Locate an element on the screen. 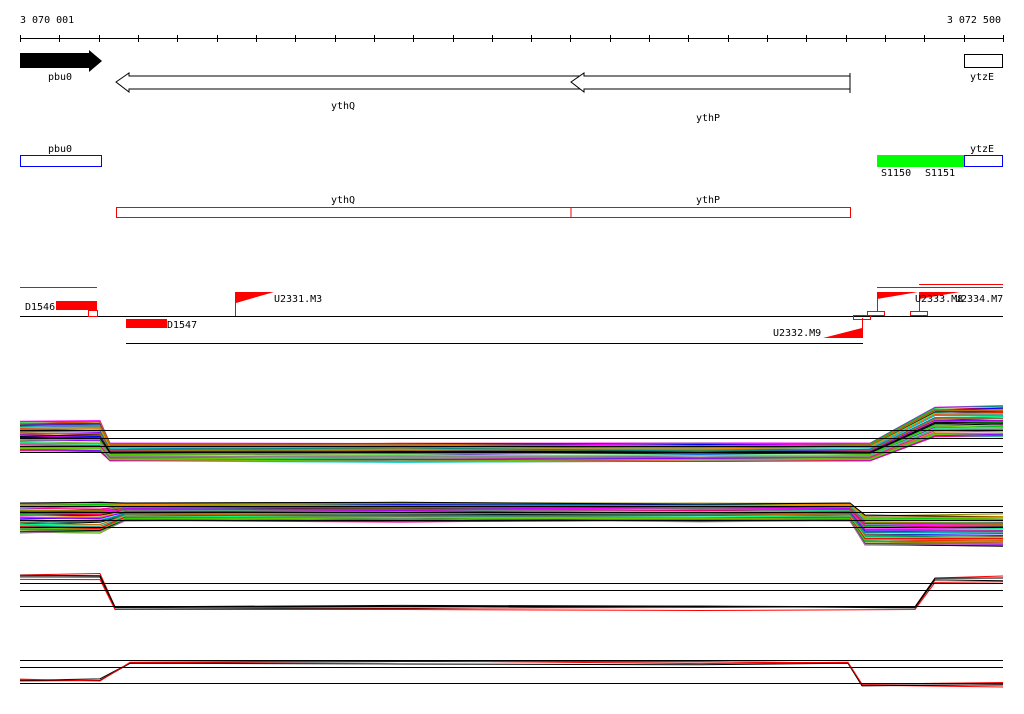  segment-label-s1151: S1151 is located at coordinates (940, 173).